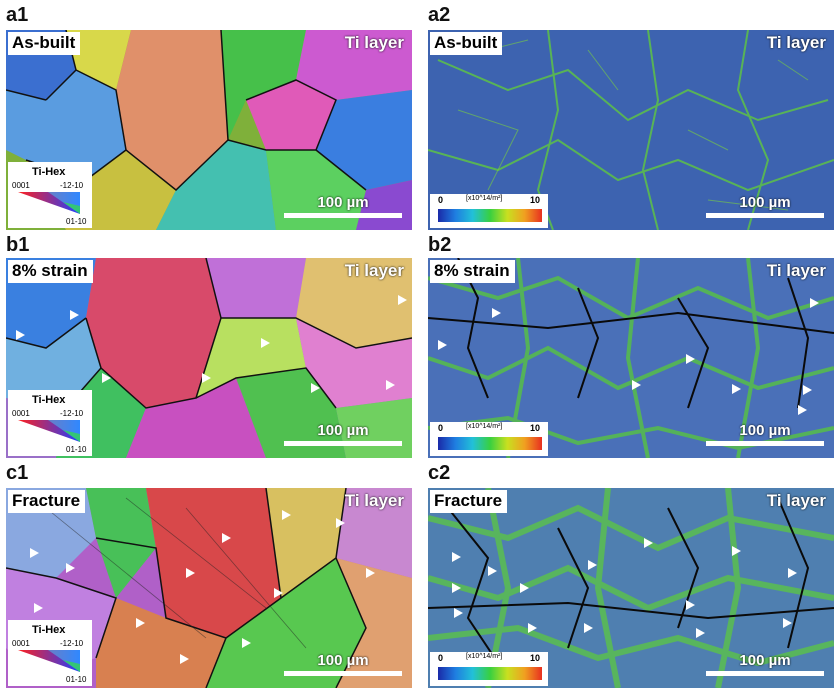  What do you see at coordinates (17, 473) in the screenshot?
I see `panel-id-c1: c1` at bounding box center [17, 473].